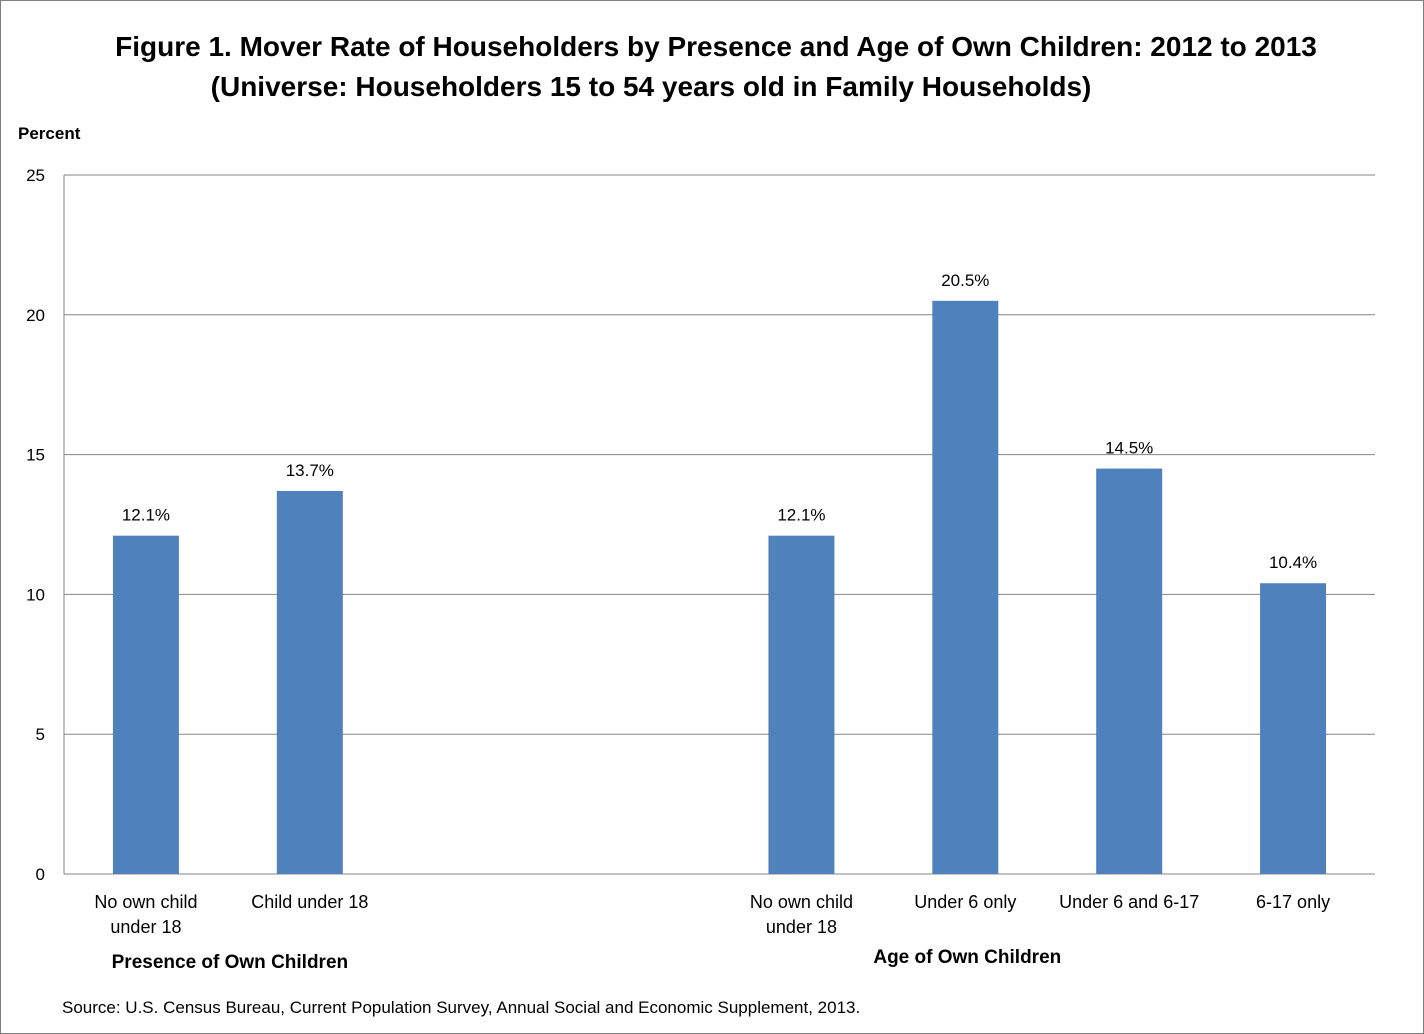  I want to click on x-tick-label: Child under 18, so click(309, 902).